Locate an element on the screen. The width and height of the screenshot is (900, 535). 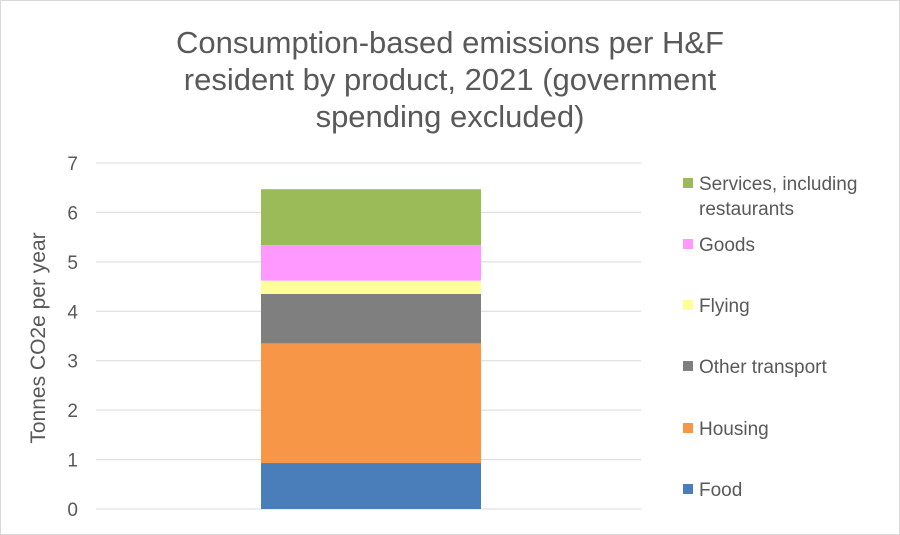
legend-label-services-including-restaurants-line-2: restaurants is located at coordinates (746, 209).